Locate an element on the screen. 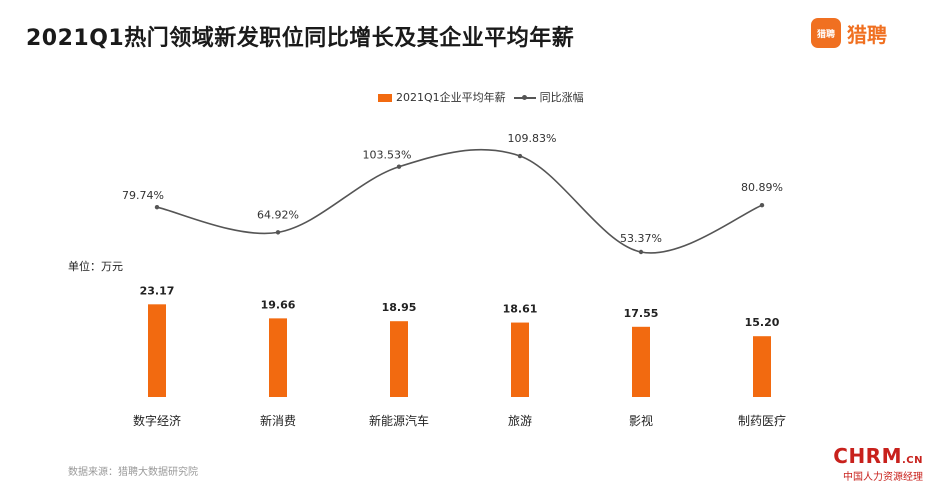 Image resolution: width=935 pixels, height=493 pixels. legend-line-label: 同比涨幅 is located at coordinates (561, 97).